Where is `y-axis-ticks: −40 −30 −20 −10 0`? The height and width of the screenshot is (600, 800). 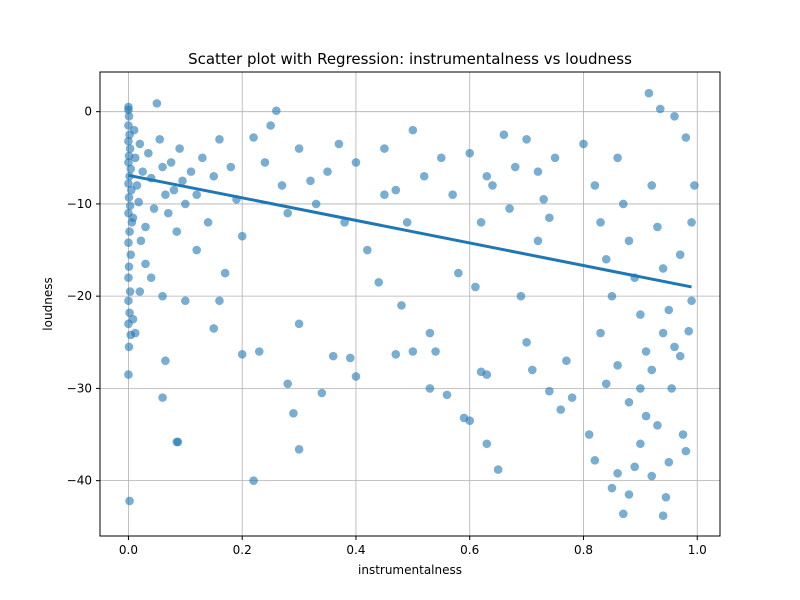 y-axis-ticks: −40 −30 −20 −10 0 is located at coordinates (83, 296).